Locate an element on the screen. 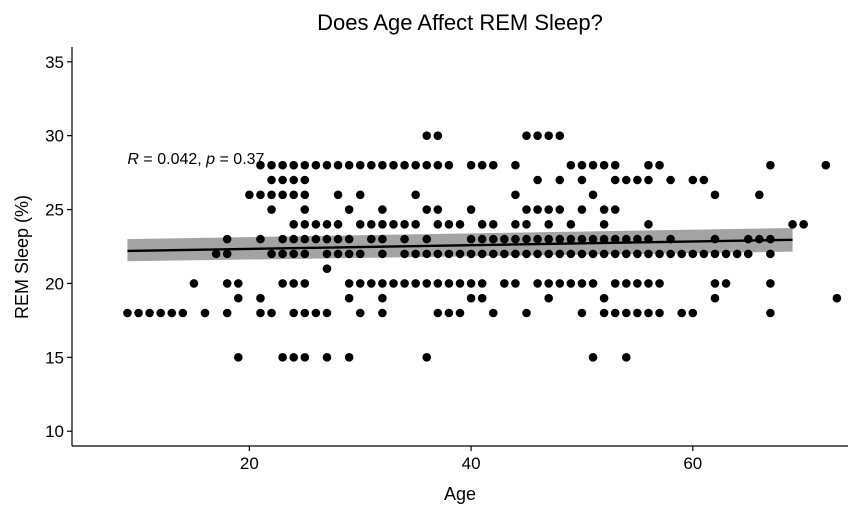  y-tick-label: 15 is located at coordinates (54, 357).